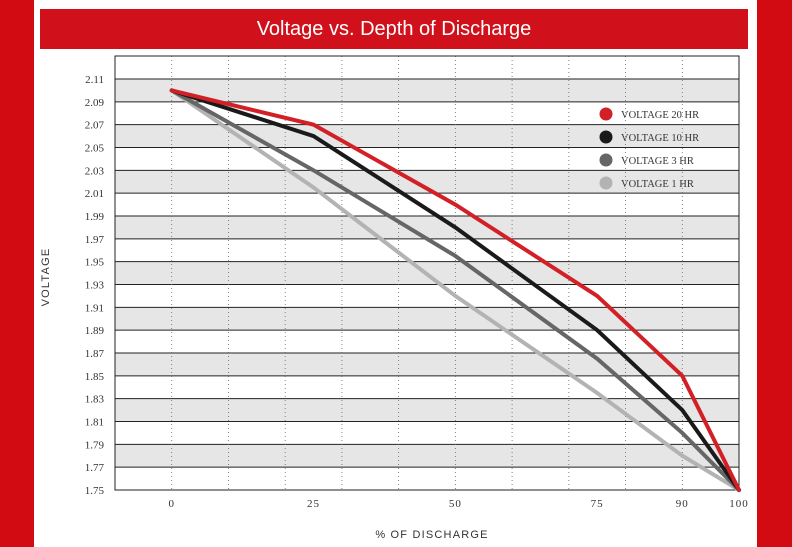 The height and width of the screenshot is (547, 792). Describe the element at coordinates (682, 504) in the screenshot. I see `x-tick-label: 90` at that location.